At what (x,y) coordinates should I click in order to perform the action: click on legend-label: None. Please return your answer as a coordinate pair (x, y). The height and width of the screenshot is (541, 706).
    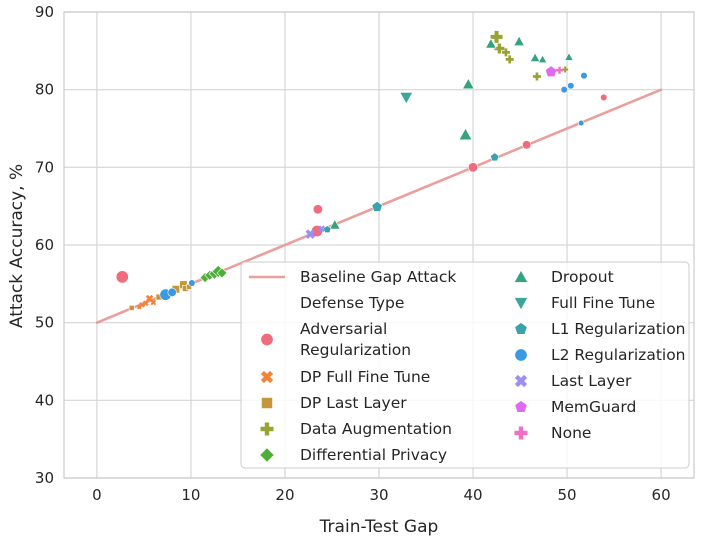
    Looking at the image, I should click on (571, 433).